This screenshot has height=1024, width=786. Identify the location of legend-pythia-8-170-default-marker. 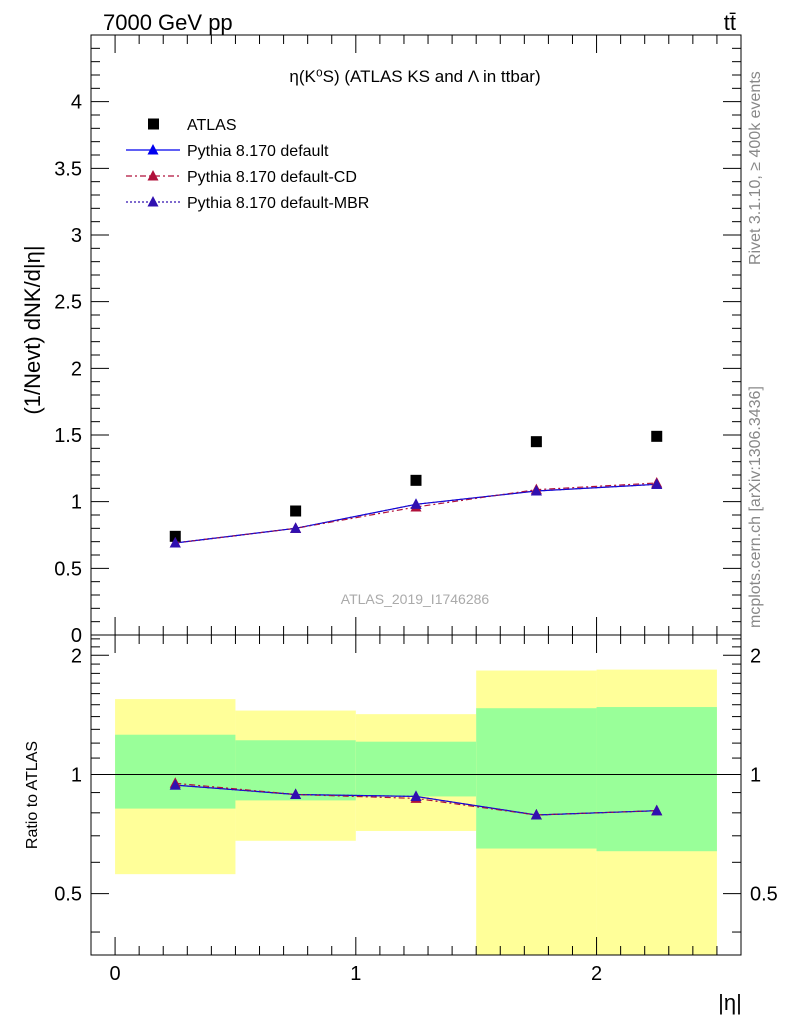
(153, 149).